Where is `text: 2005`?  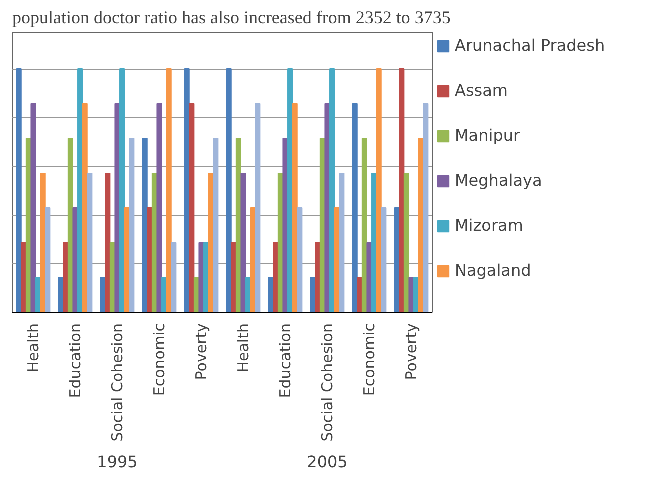 text: 2005 is located at coordinates (327, 462).